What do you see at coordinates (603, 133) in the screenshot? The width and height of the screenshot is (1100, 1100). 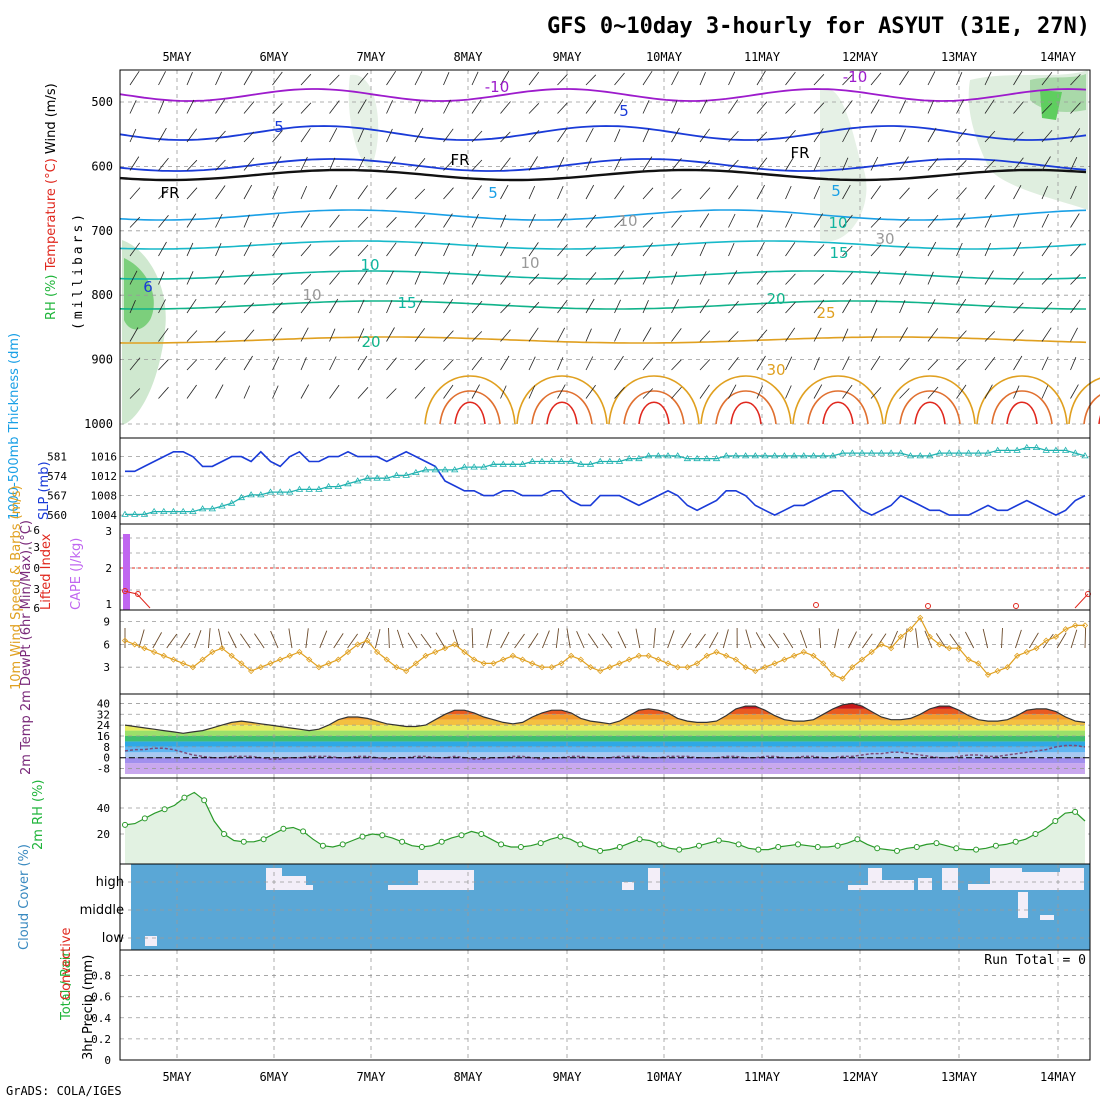 I see `contour-5a` at bounding box center [603, 133].